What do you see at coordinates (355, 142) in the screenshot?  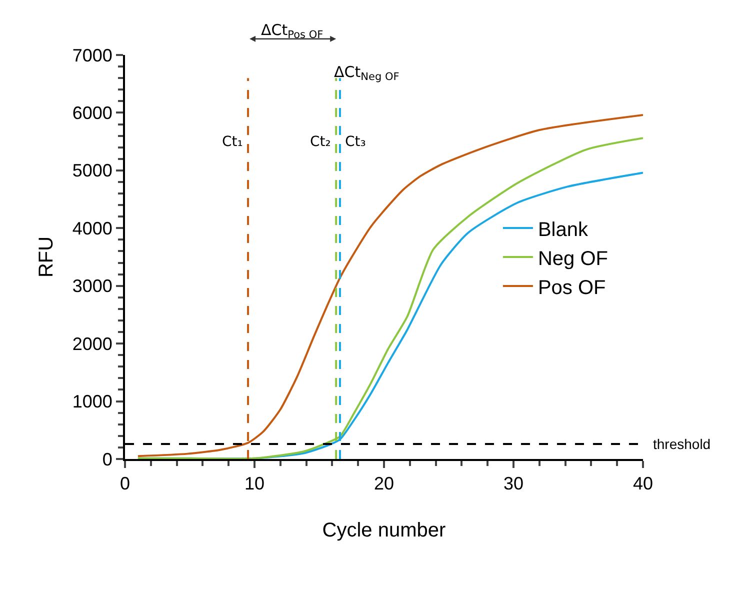 I see `annotation: Ct₃` at bounding box center [355, 142].